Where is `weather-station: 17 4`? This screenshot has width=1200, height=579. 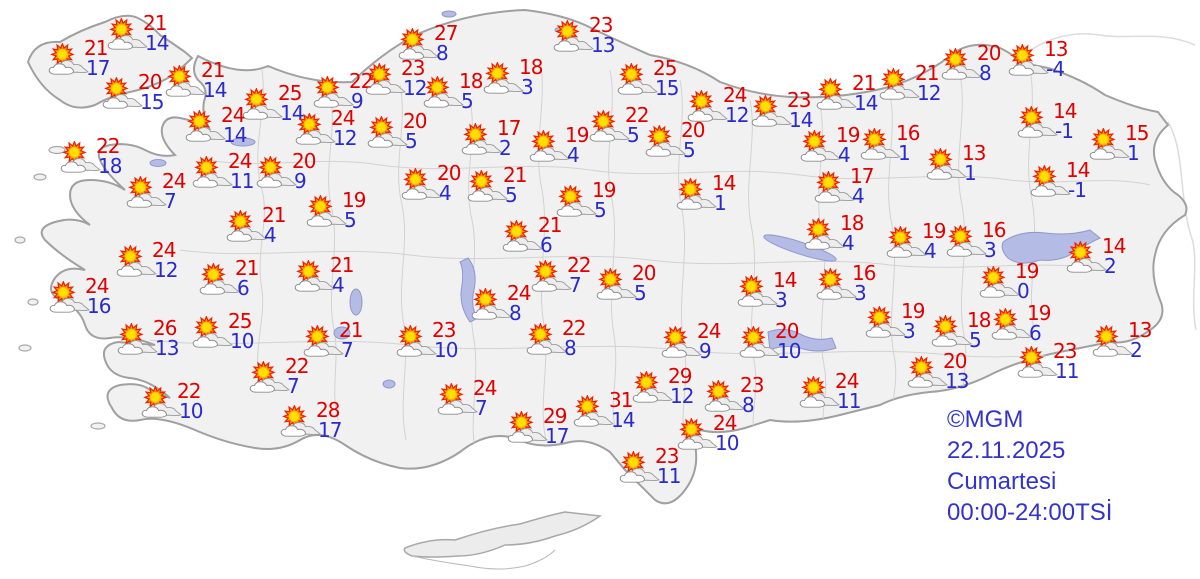 weather-station: 17 4 is located at coordinates (844, 186).